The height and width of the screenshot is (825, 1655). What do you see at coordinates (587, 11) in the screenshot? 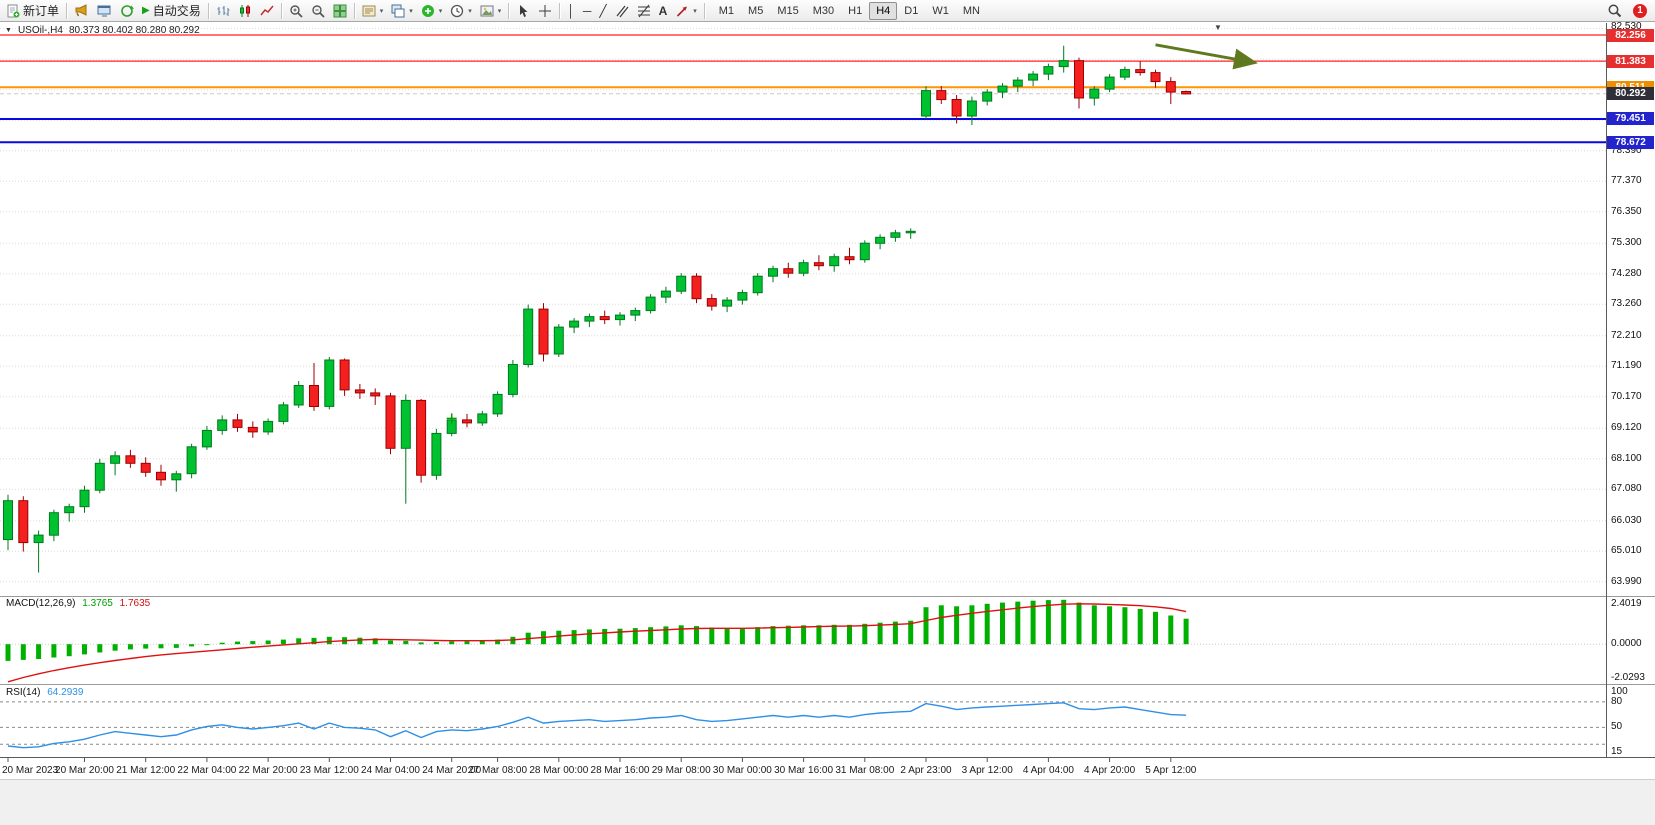
I see `horizontal-line-button: ─` at bounding box center [587, 11].